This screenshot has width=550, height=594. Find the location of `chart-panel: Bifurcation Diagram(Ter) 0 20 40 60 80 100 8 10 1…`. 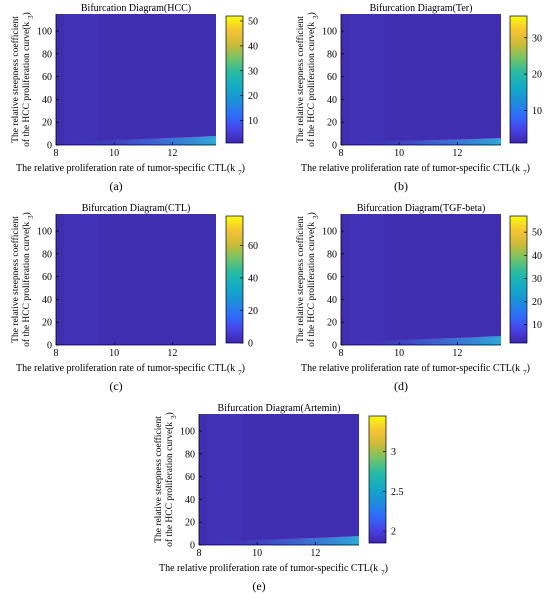

chart-panel: Bifurcation Diagram(Ter) 0 20 40 60 80 100 8 10 1… is located at coordinates (418, 98).